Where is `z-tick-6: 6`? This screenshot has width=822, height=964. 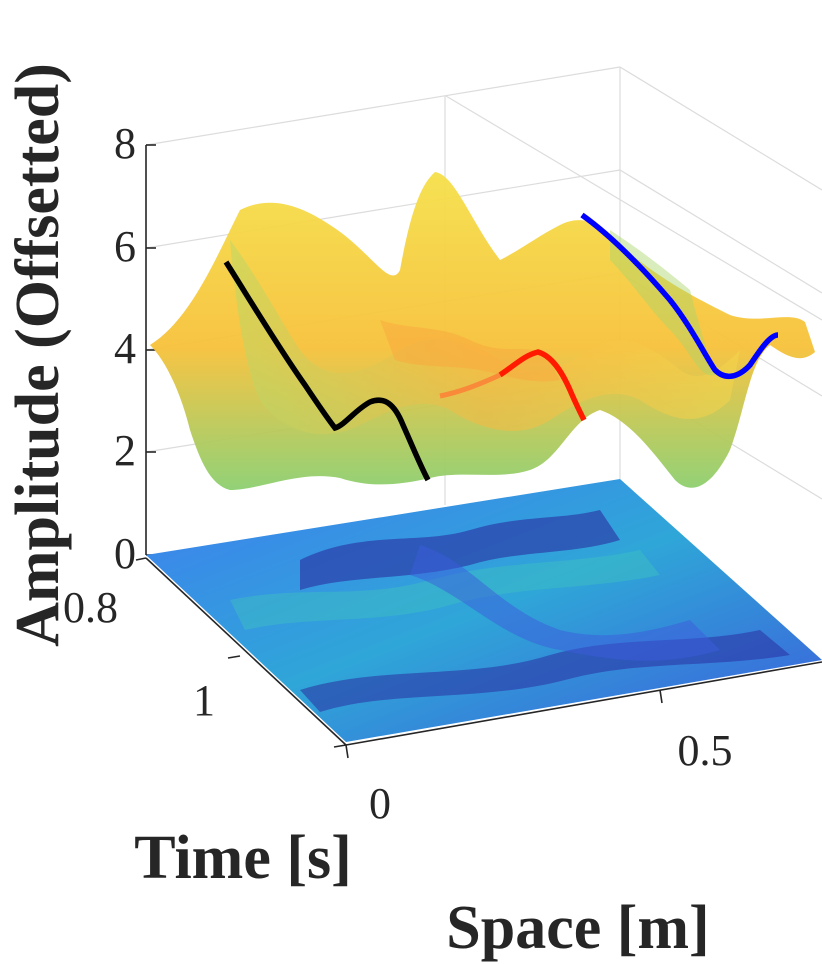
z-tick-6: 6 is located at coordinates (125, 246).